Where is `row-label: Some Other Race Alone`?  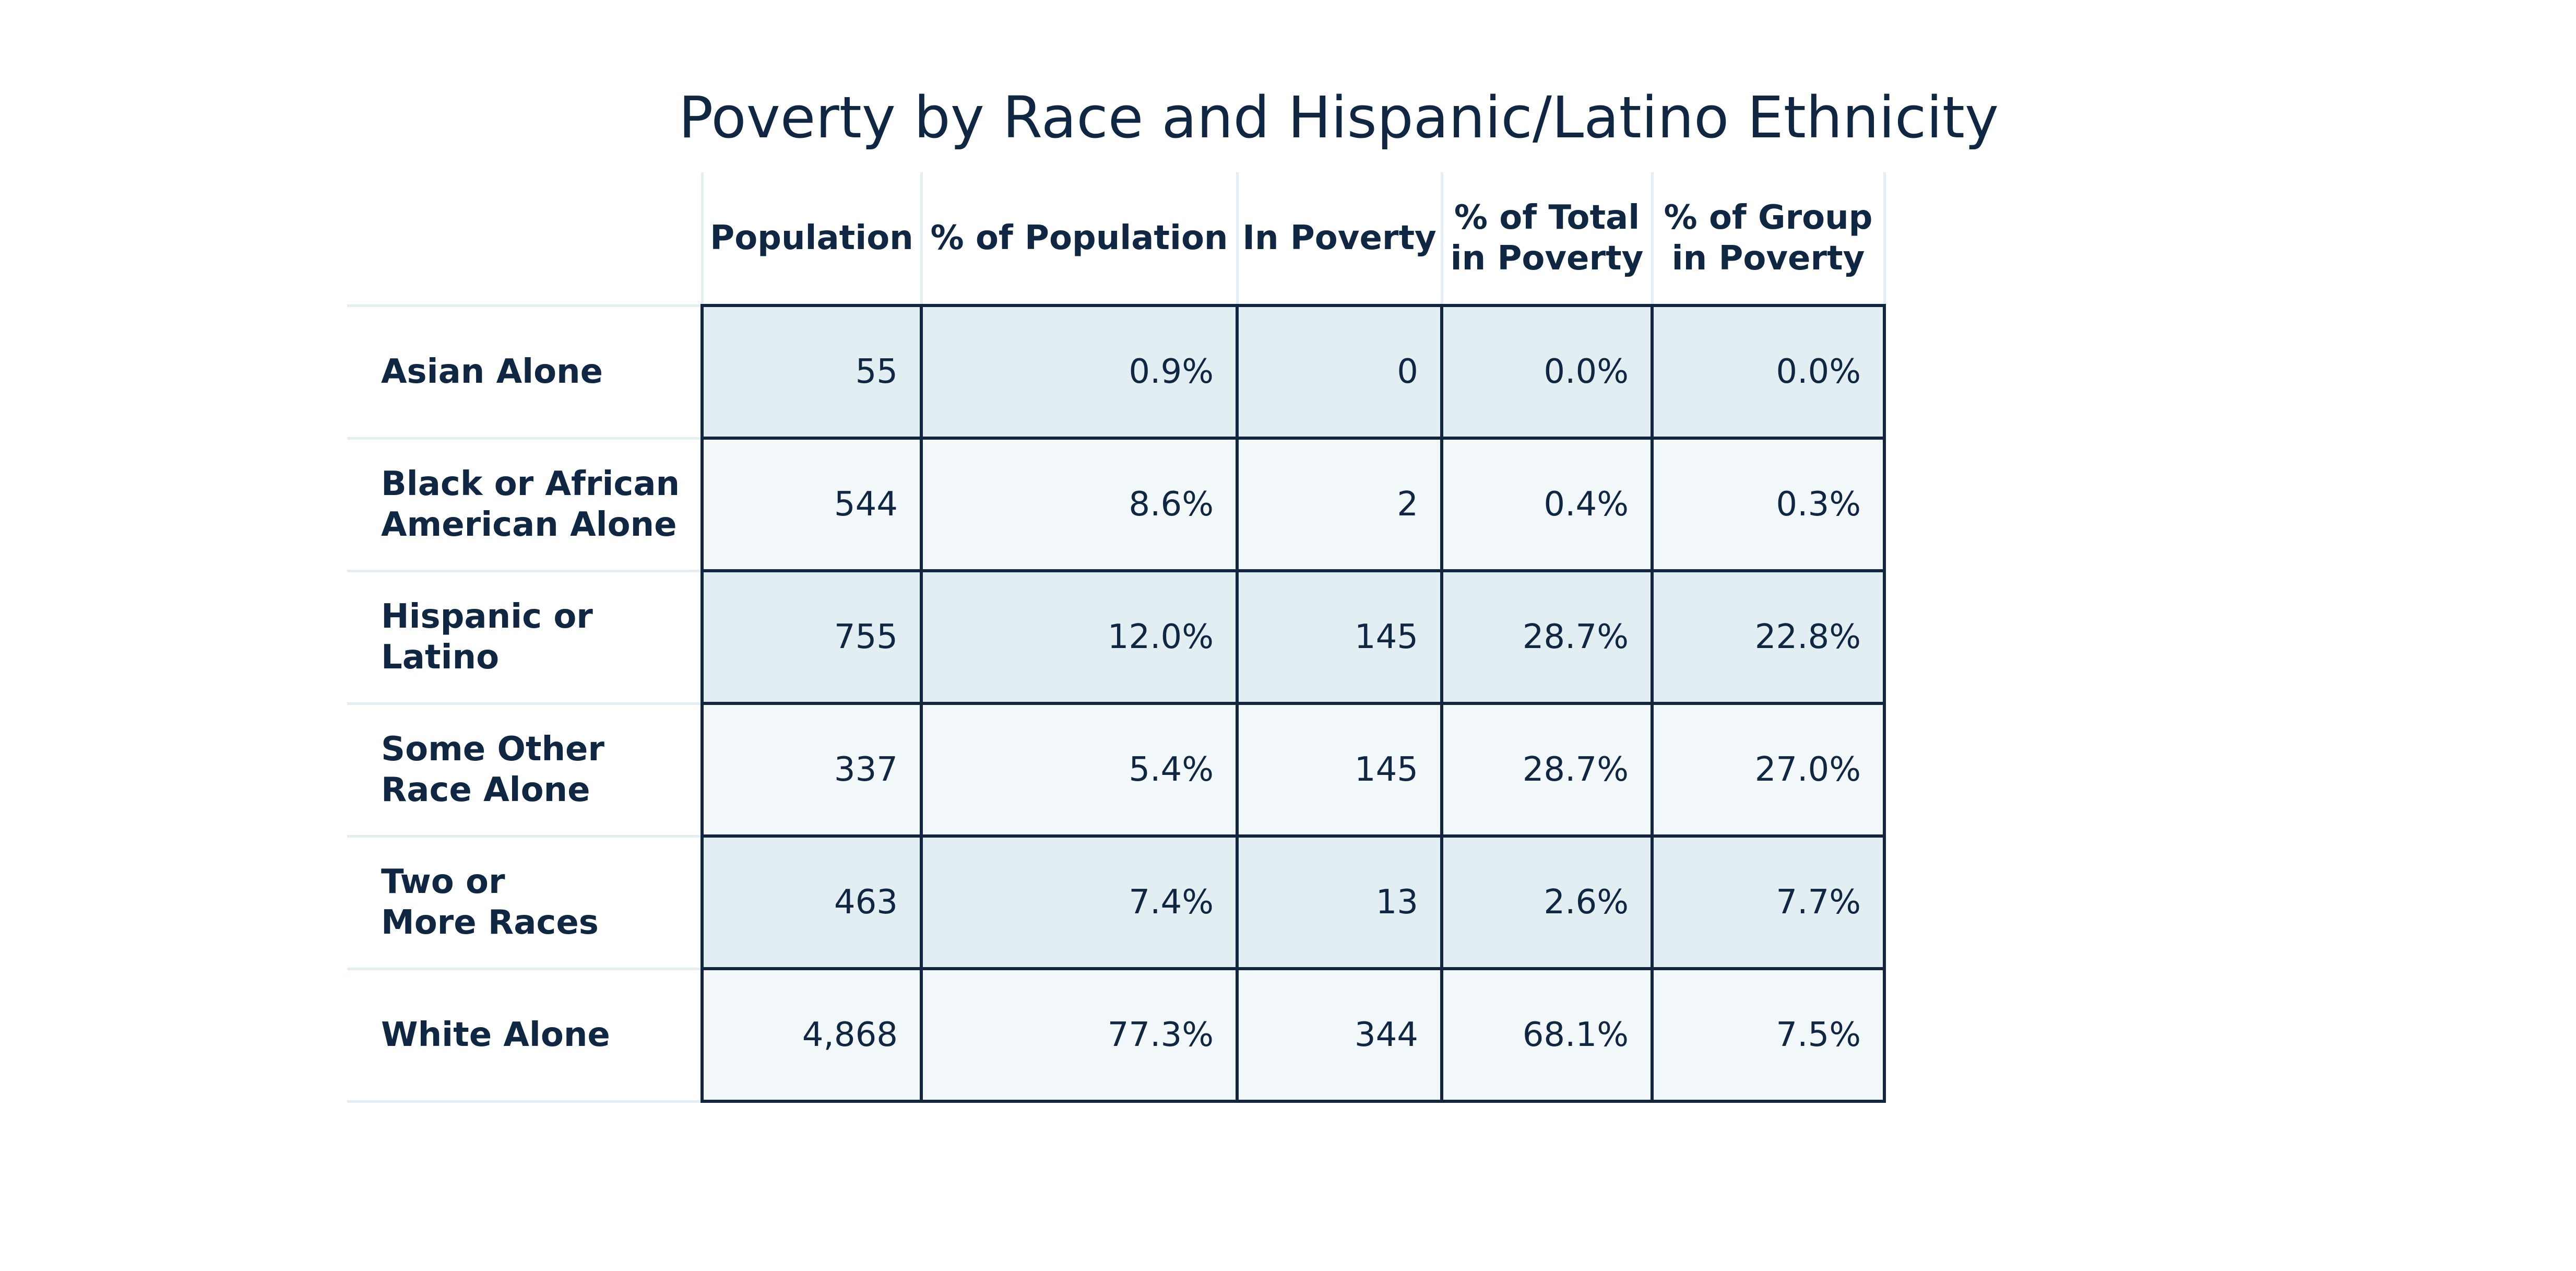 row-label: Some Other Race Alone is located at coordinates (524, 770).